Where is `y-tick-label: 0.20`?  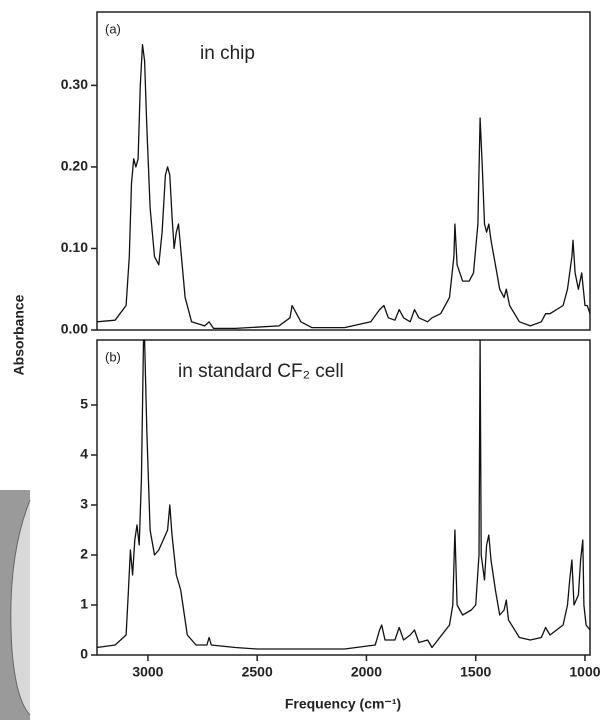
y-tick-label: 0.20 is located at coordinates (74, 166).